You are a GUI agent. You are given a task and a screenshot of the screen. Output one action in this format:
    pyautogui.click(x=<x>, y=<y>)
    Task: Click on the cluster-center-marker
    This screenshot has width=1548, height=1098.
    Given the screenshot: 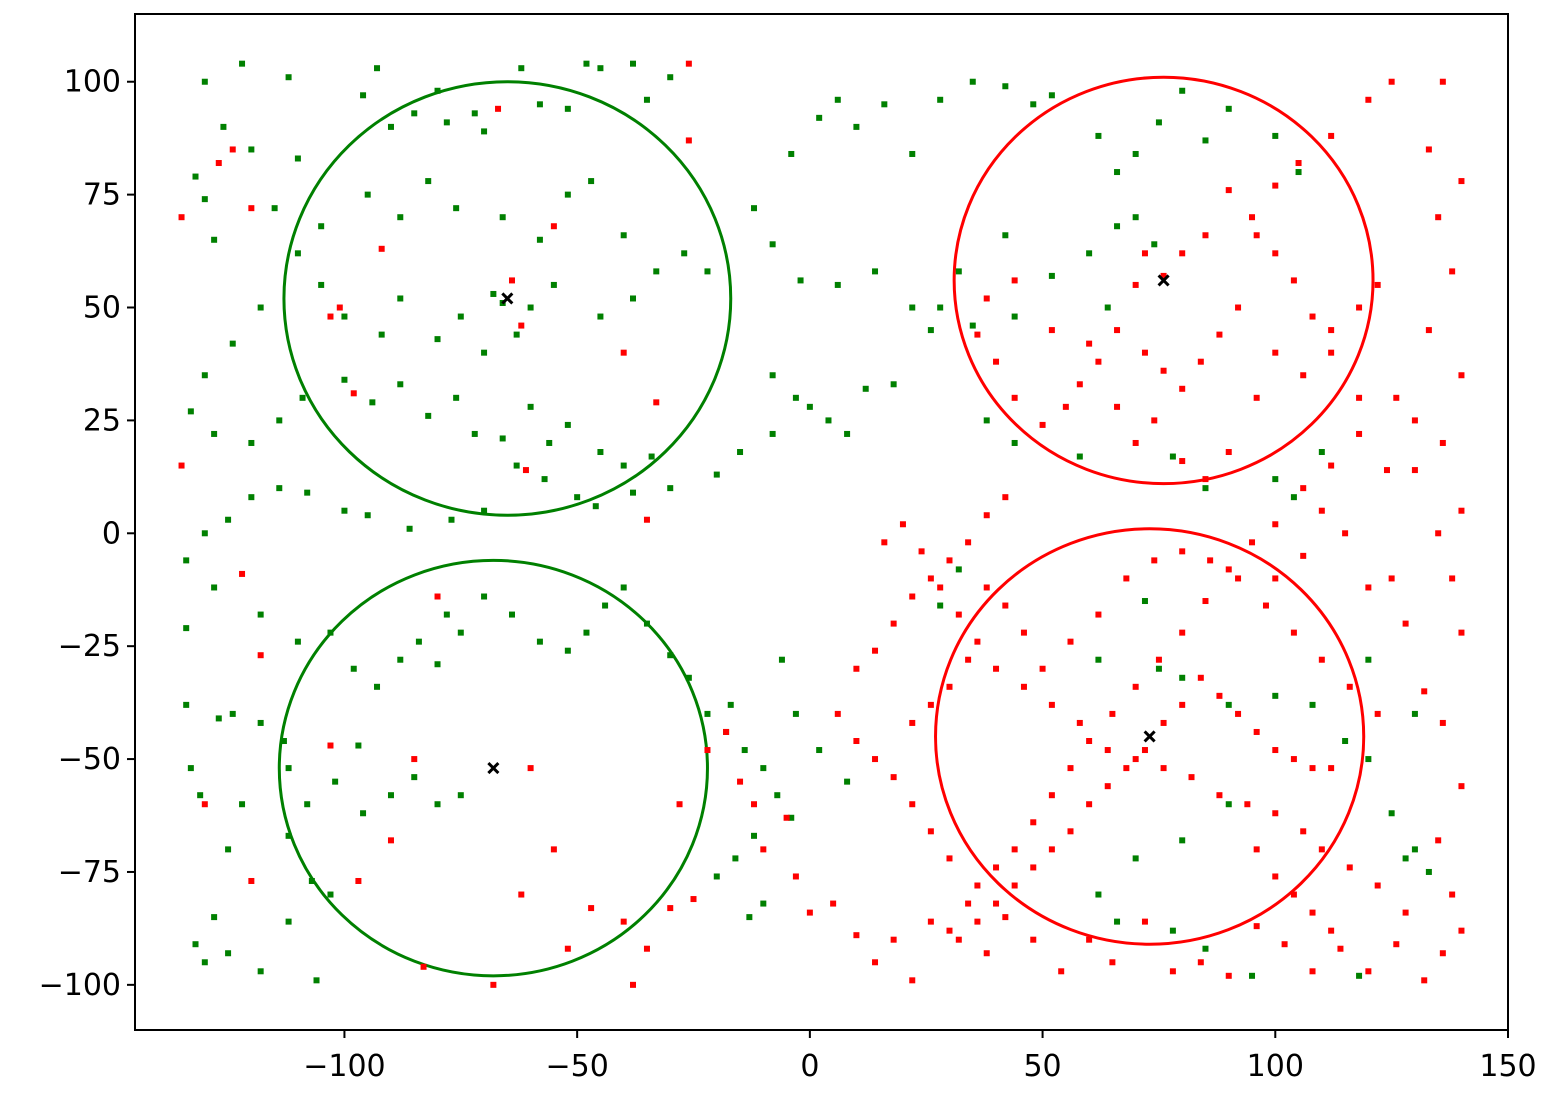 What is the action you would take?
    pyautogui.click(x=1149, y=736)
    